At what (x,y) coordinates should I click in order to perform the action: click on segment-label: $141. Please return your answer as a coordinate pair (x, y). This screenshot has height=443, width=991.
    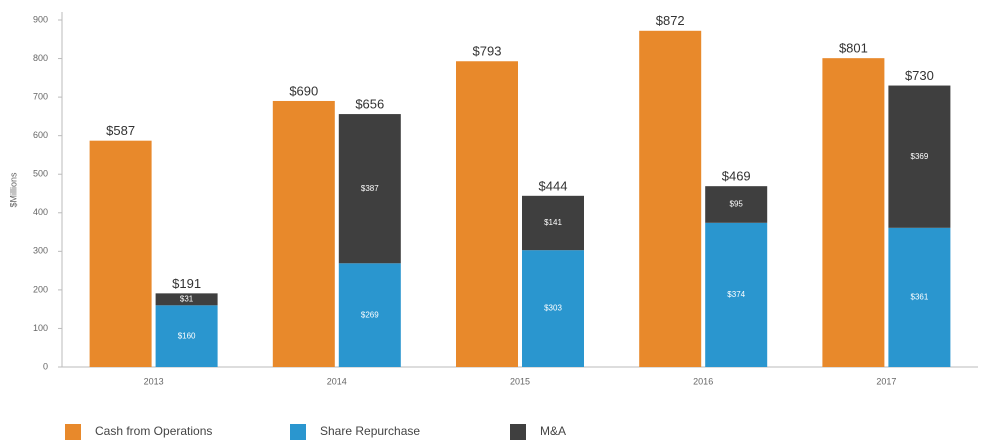
    Looking at the image, I should click on (553, 222).